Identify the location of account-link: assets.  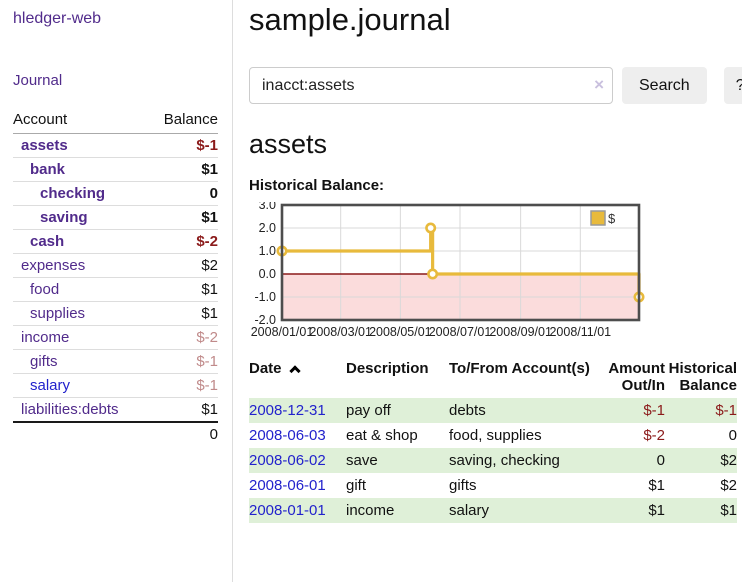
(44, 145).